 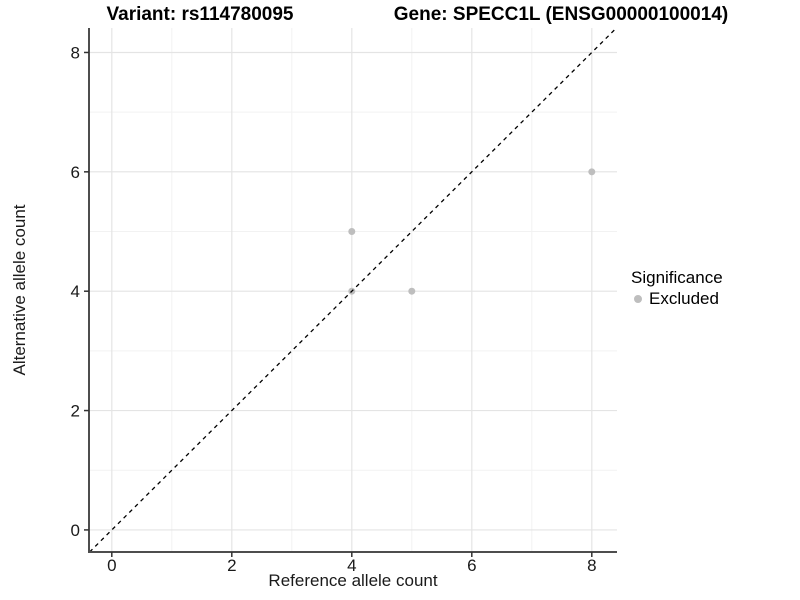 I want to click on y-tick-label: 0, so click(x=75, y=530).